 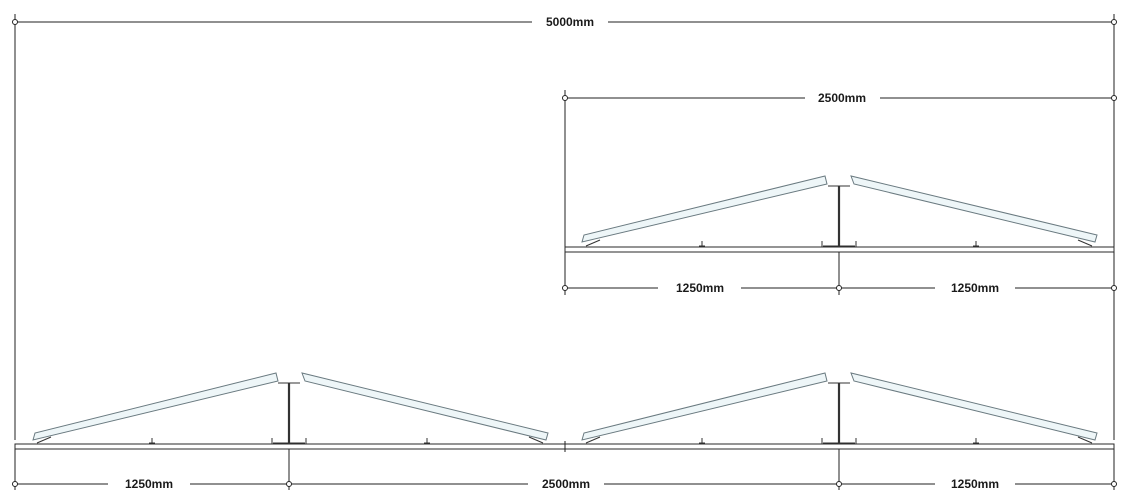 What do you see at coordinates (839, 408) in the screenshot?
I see `bottom-right-assembly` at bounding box center [839, 408].